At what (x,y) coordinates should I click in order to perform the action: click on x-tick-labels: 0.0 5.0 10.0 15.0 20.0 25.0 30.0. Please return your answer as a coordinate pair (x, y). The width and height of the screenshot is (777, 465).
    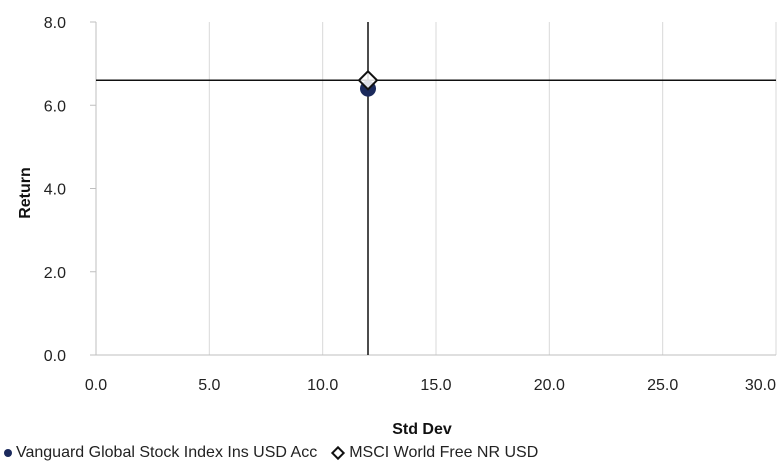
    Looking at the image, I should click on (430, 385).